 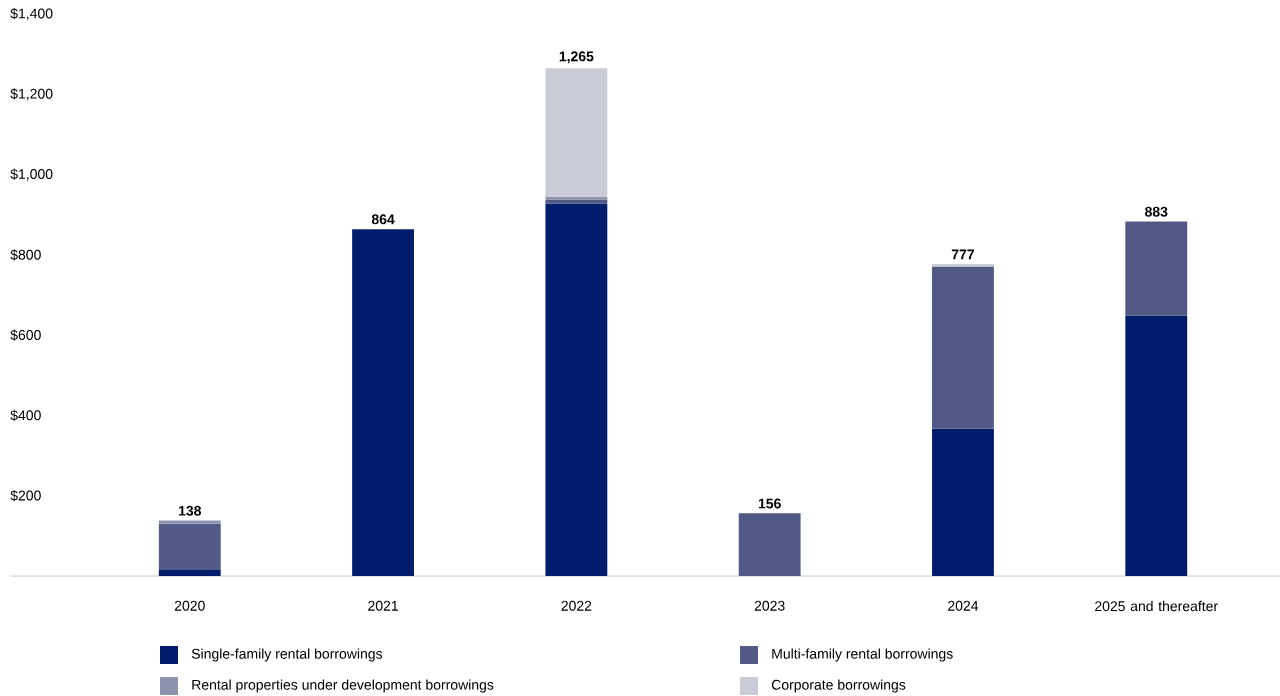 I want to click on legend-label: Single-family rental borrowings, so click(x=287, y=655).